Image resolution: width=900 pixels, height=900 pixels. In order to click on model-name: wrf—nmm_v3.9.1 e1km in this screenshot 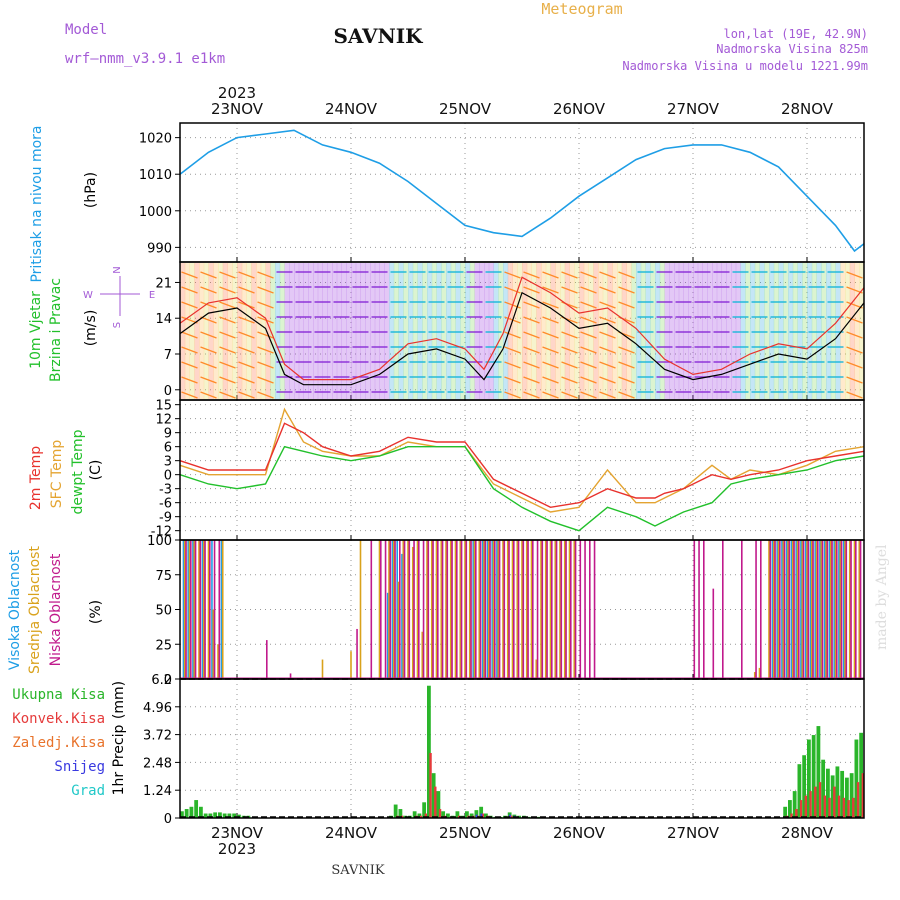, I will do `click(145, 59)`.